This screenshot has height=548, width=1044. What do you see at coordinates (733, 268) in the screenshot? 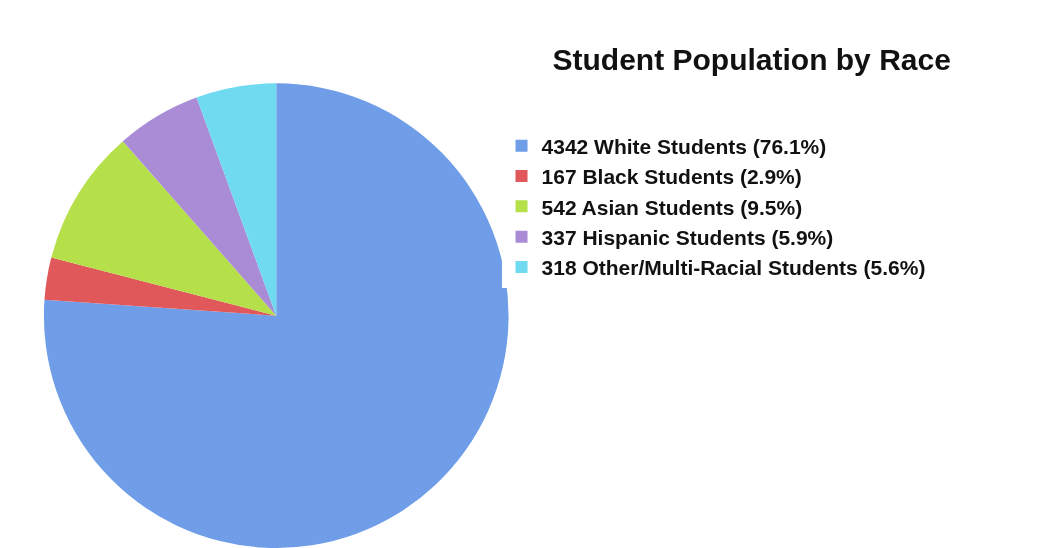
I see `legend-label: 318 Other/Multi-Racial Students (5.6%)` at bounding box center [733, 268].